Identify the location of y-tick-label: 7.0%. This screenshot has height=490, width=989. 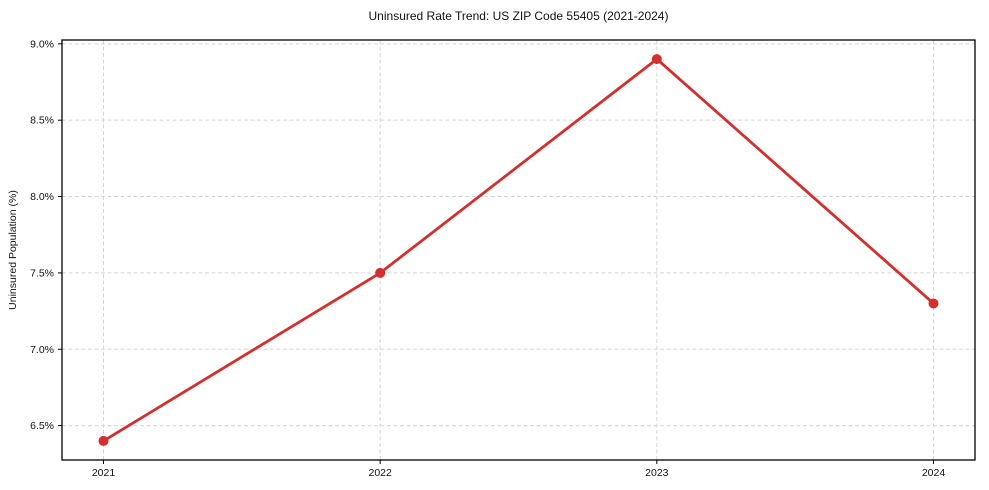
(42, 350).